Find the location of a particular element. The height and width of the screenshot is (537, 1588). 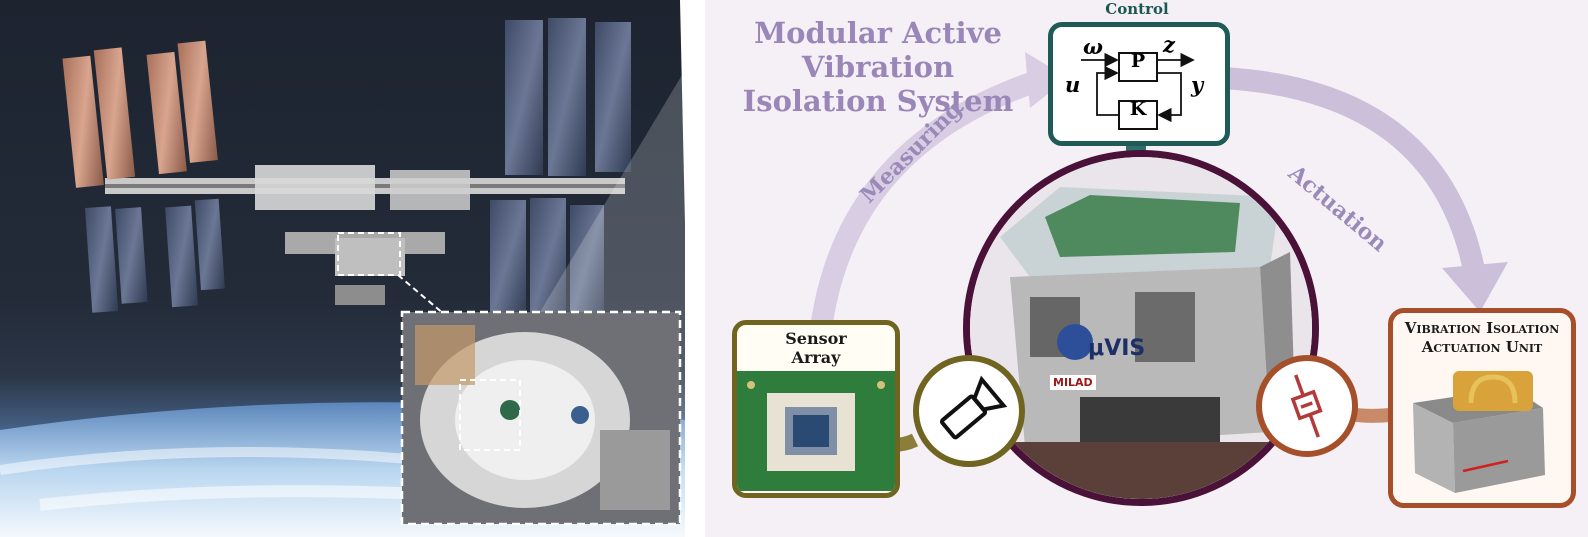

sensor-label: Sensor Array is located at coordinates (816, 346).